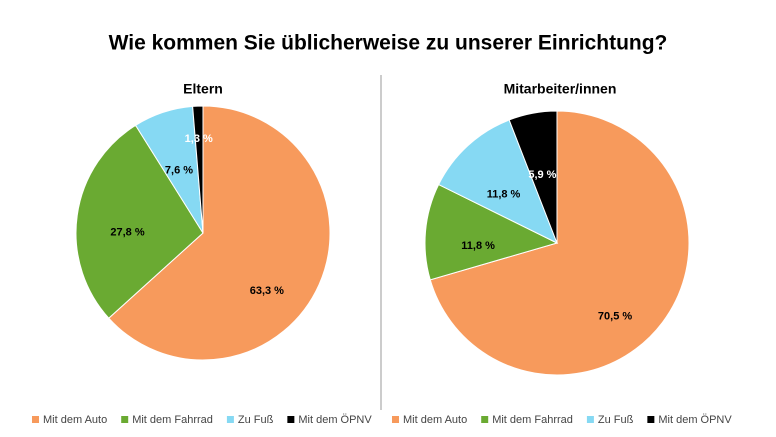 Image resolution: width=776 pixels, height=437 pixels. I want to click on chart-title: Mitarbeiter/innen, so click(560, 89).